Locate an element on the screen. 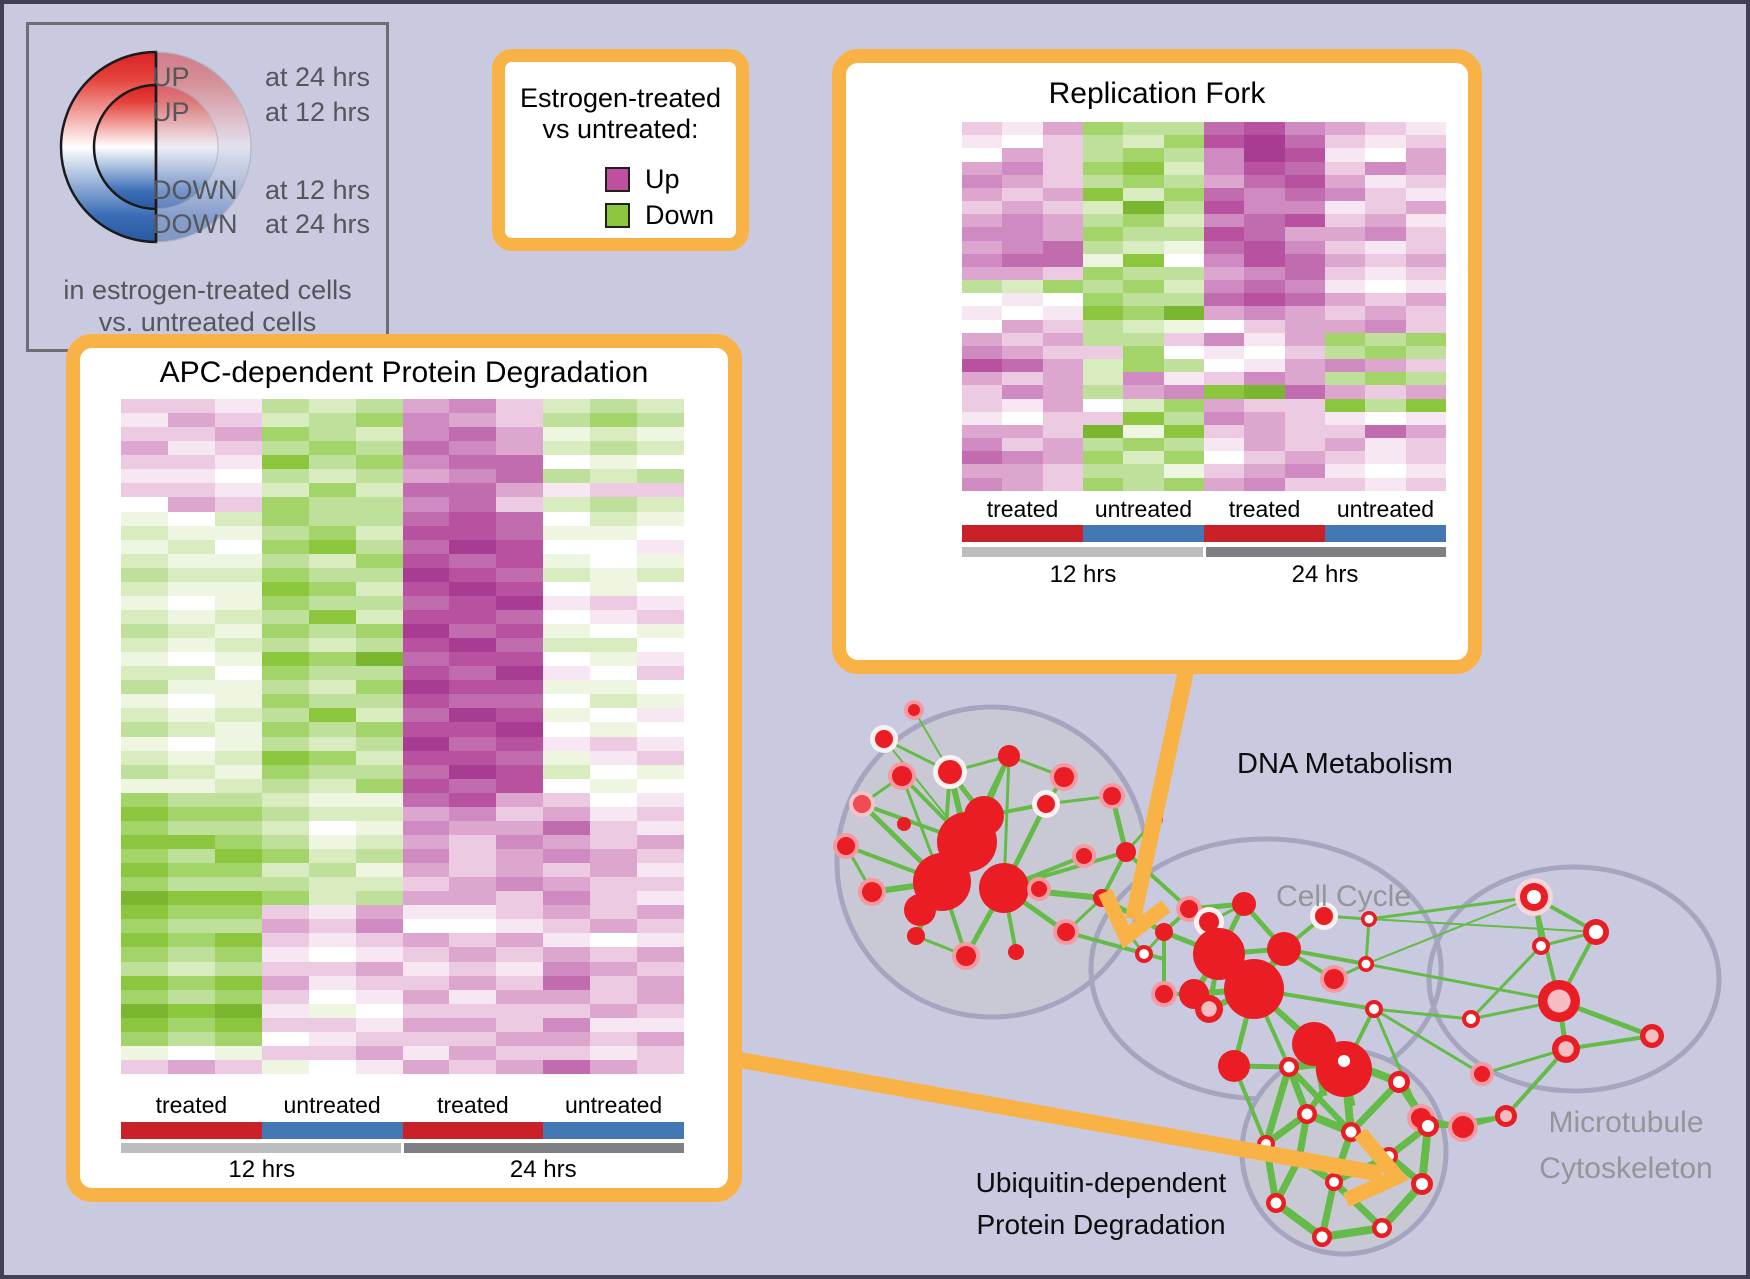  arrowhead-replication-fork is located at coordinates (1134, 918).